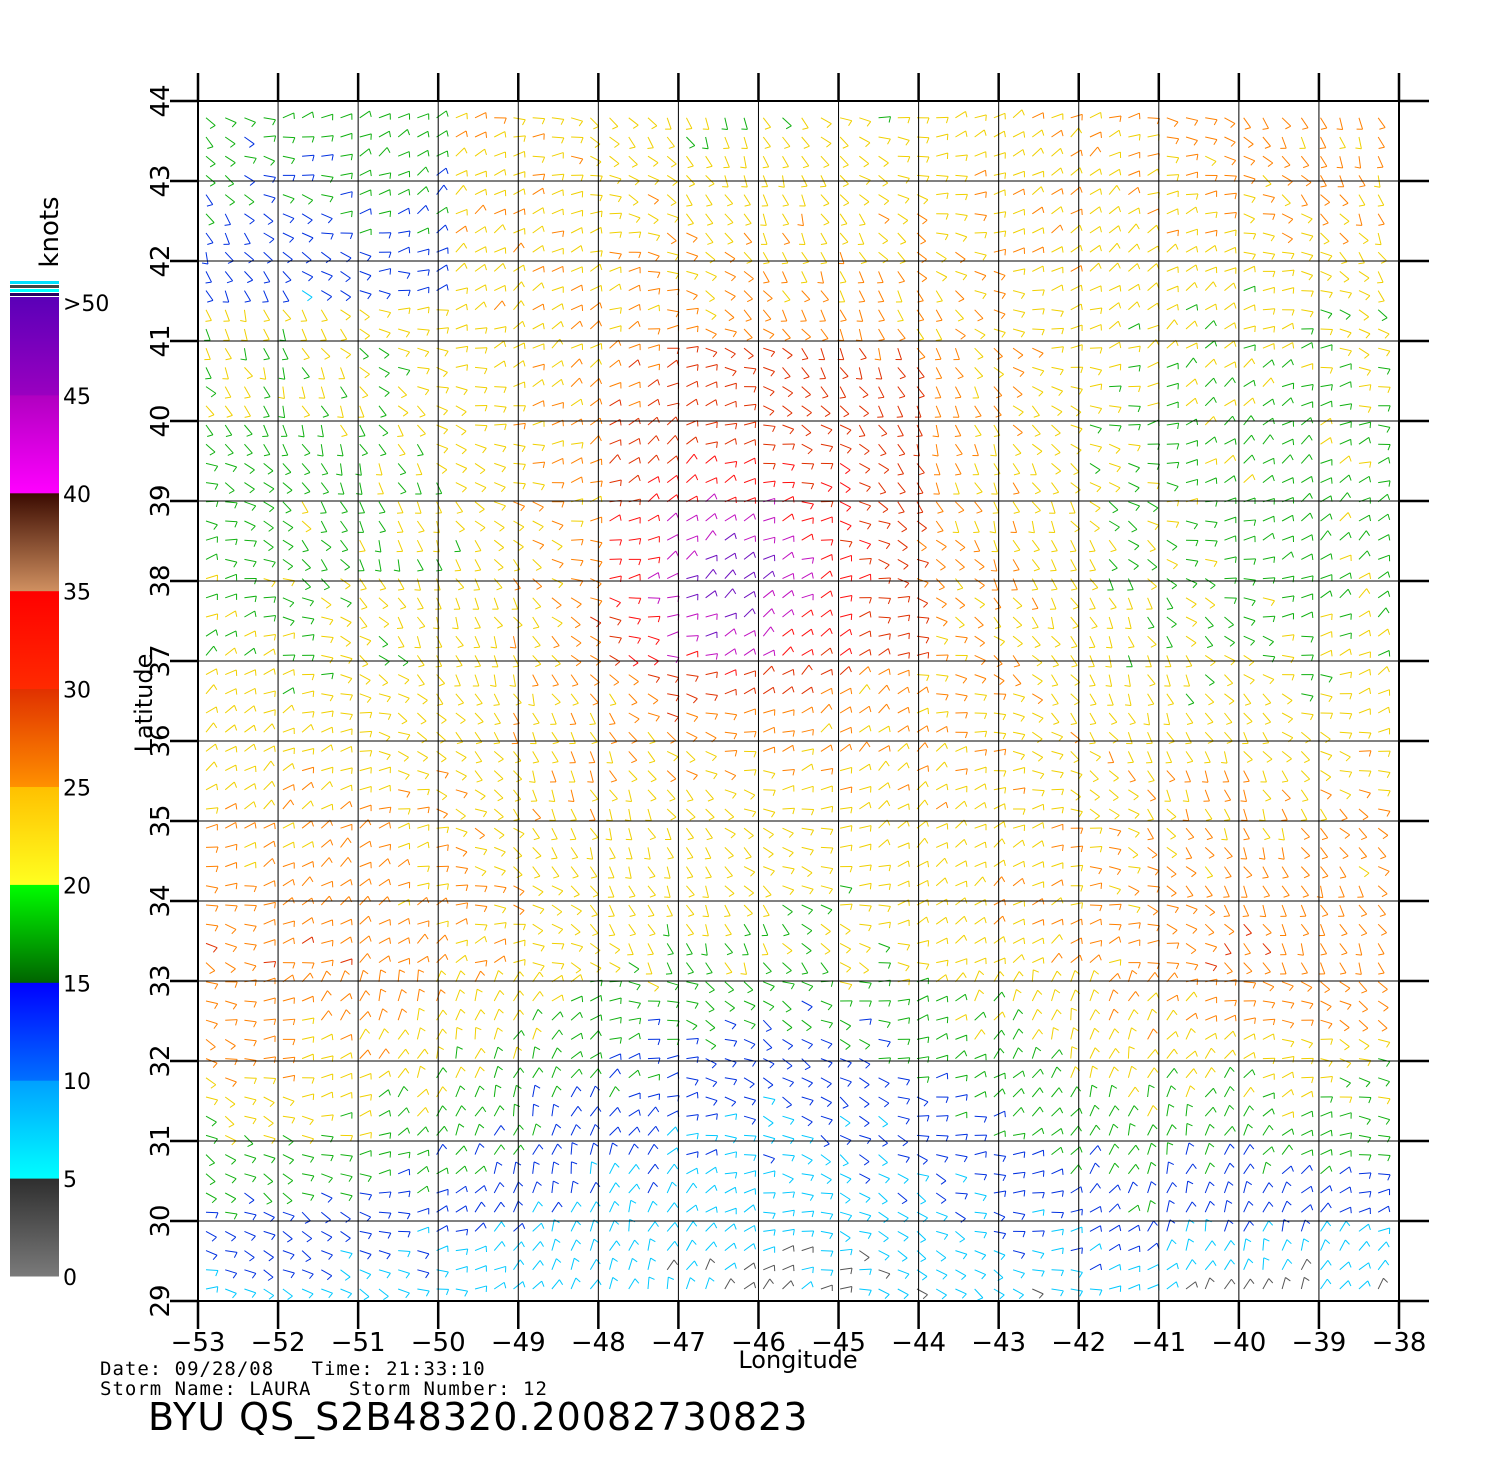  Describe the element at coordinates (280, 1389) in the screenshot. I see `storm-name-value: LAURA` at that location.